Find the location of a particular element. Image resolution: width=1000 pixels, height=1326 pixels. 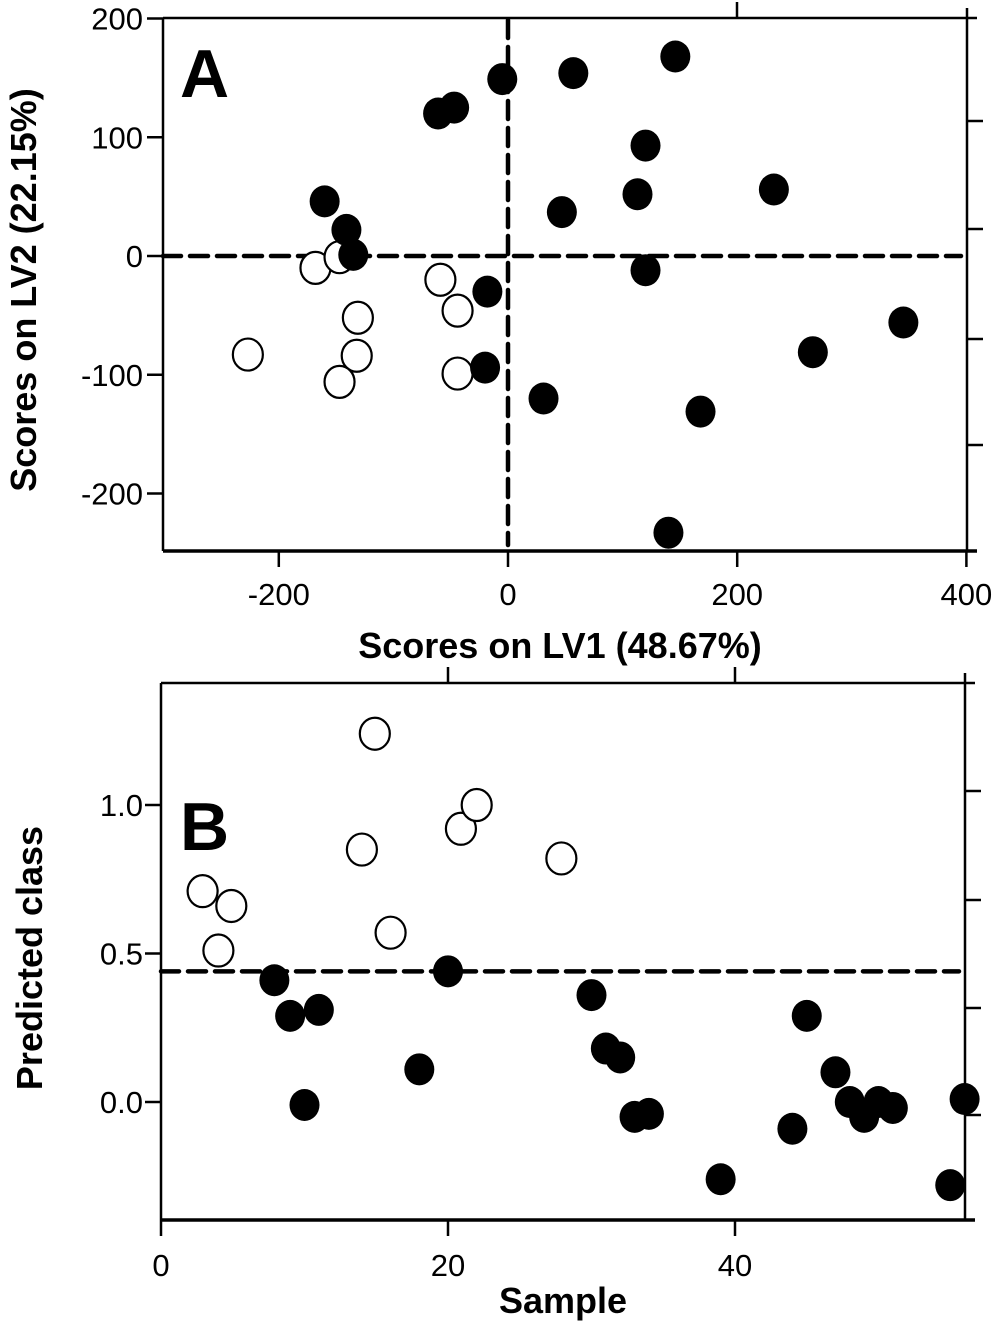

panel-a-y-ticks: -200 -100 0 100 200 is located at coordinates (122, 257).